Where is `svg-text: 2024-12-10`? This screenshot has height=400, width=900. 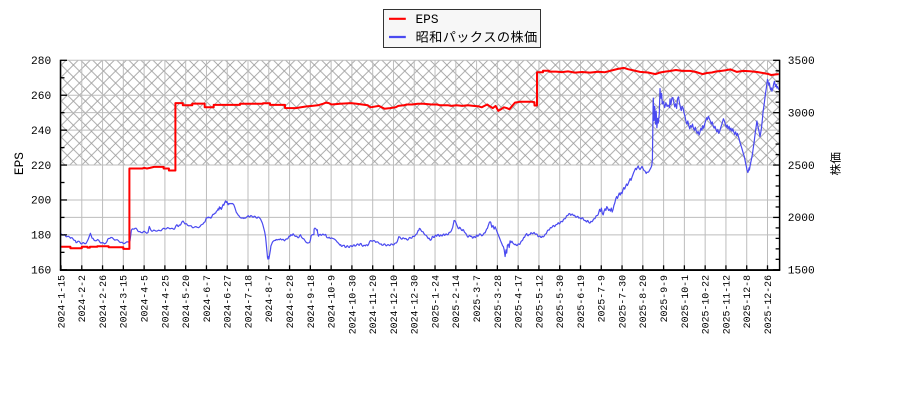 svg-text: 2024-12-10 is located at coordinates (394, 304).